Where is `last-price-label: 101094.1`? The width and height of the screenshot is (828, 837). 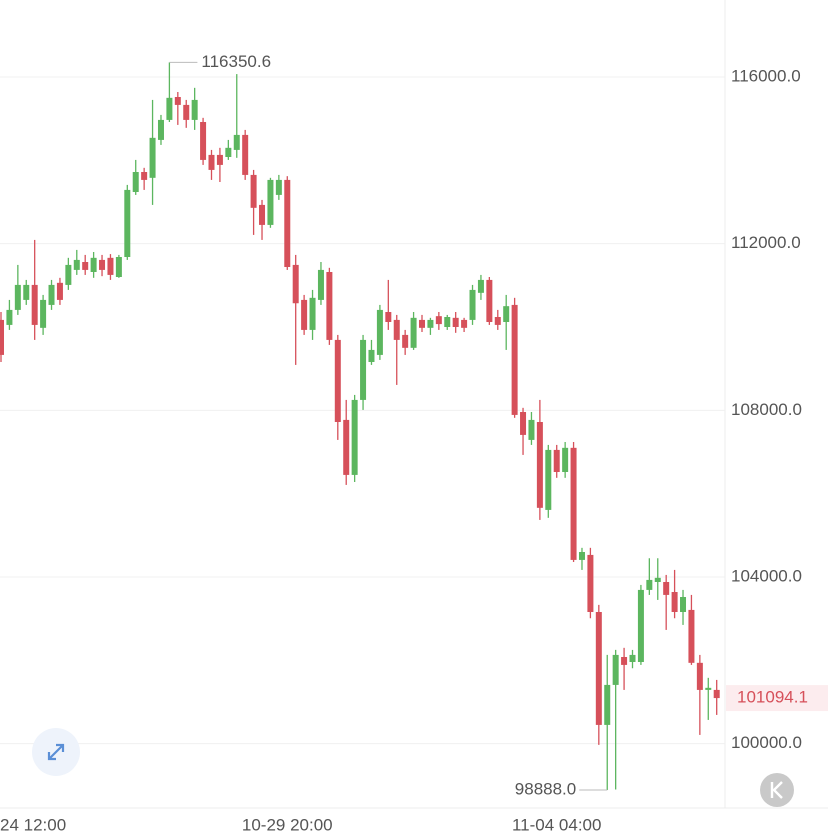 last-price-label: 101094.1 is located at coordinates (772, 697).